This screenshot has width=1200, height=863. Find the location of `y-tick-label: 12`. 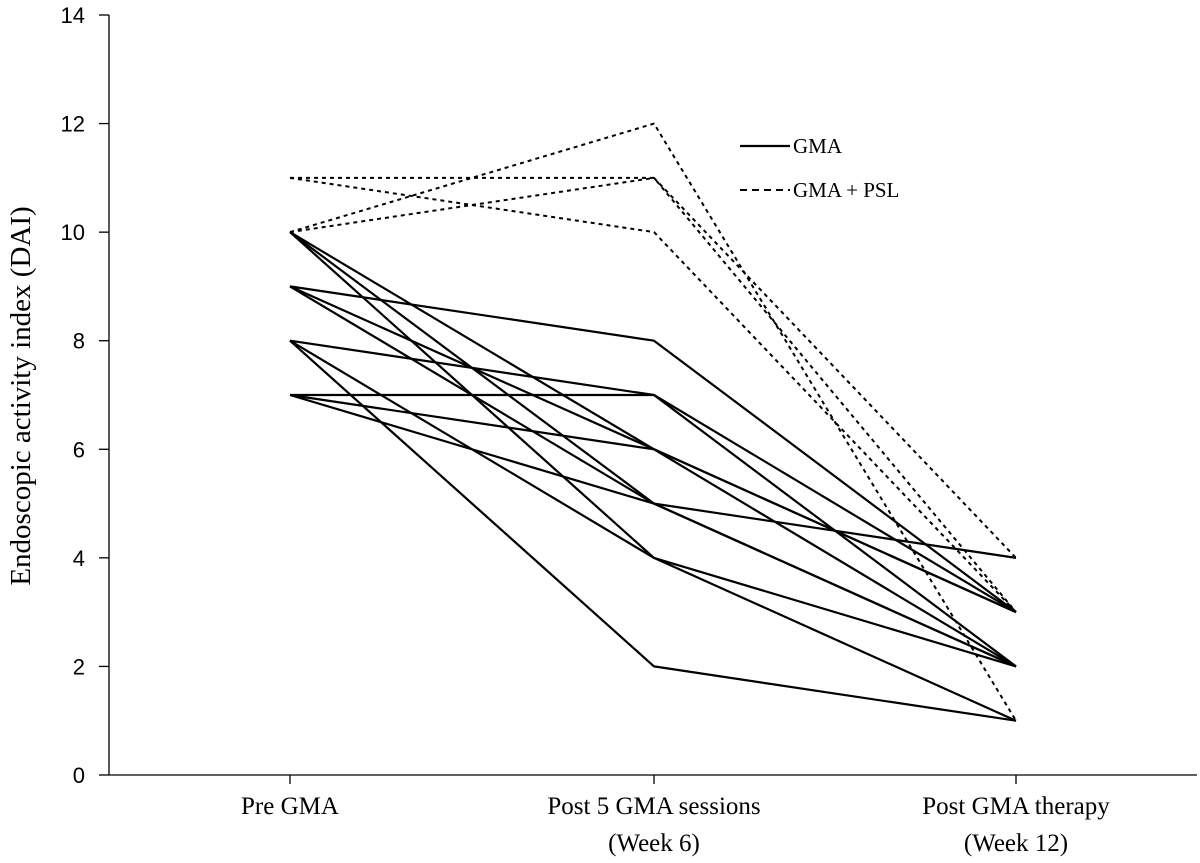

y-tick-label: 12 is located at coordinates (73, 124).